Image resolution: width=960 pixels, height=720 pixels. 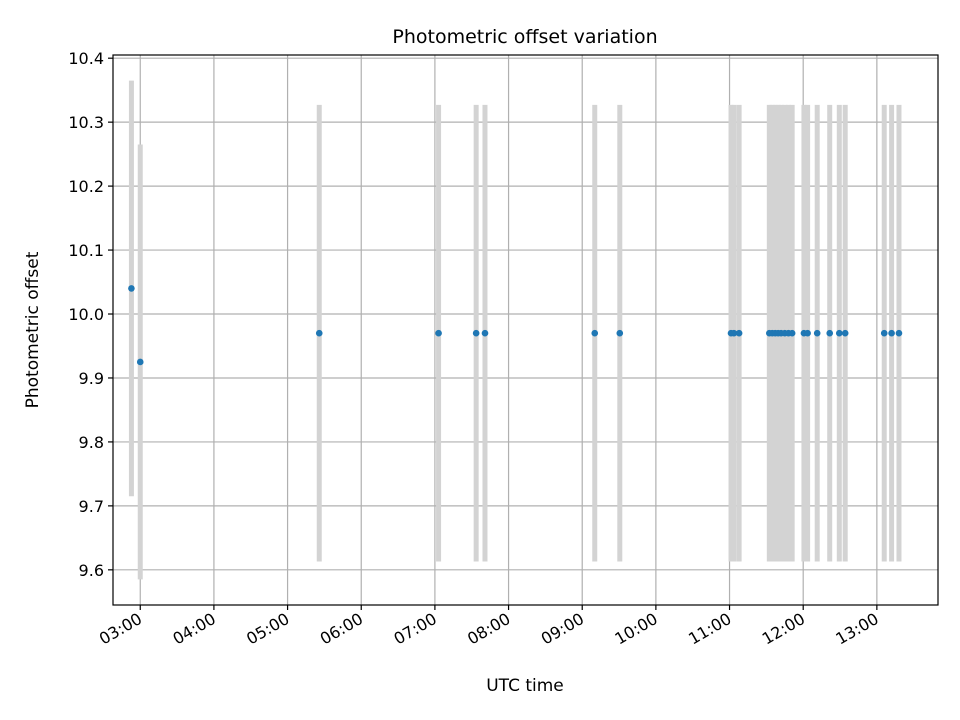 I want to click on y-tick-label: 9.6, so click(x=91, y=570).